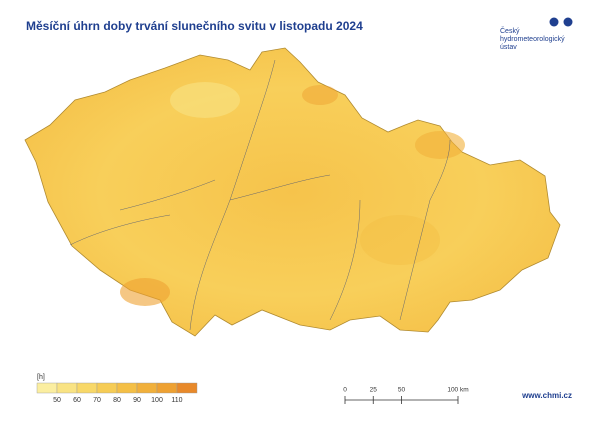  I want to click on logo-text: Český, so click(510, 30).